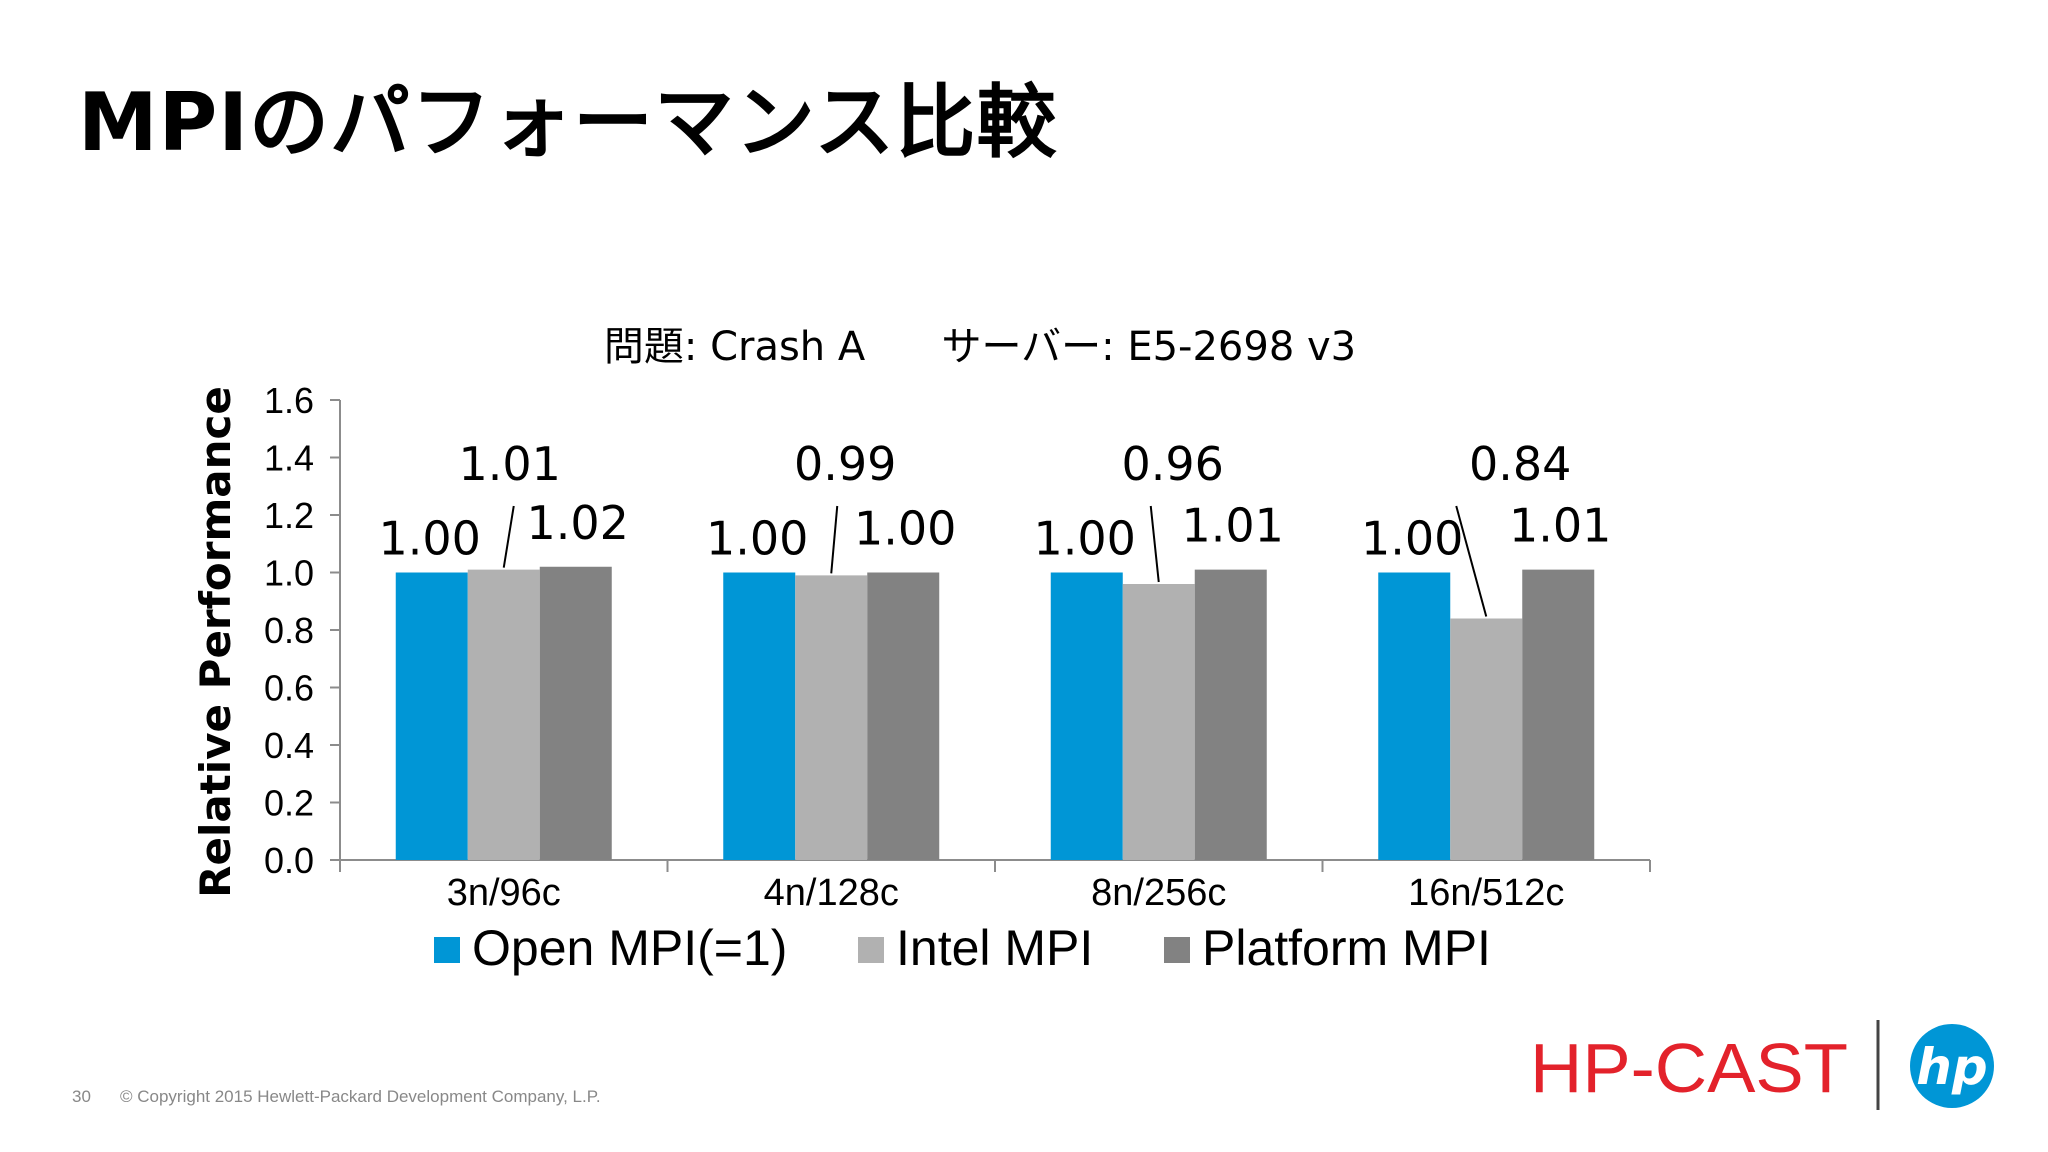  I want to click on y-tick-label: 0.6, so click(289, 688).